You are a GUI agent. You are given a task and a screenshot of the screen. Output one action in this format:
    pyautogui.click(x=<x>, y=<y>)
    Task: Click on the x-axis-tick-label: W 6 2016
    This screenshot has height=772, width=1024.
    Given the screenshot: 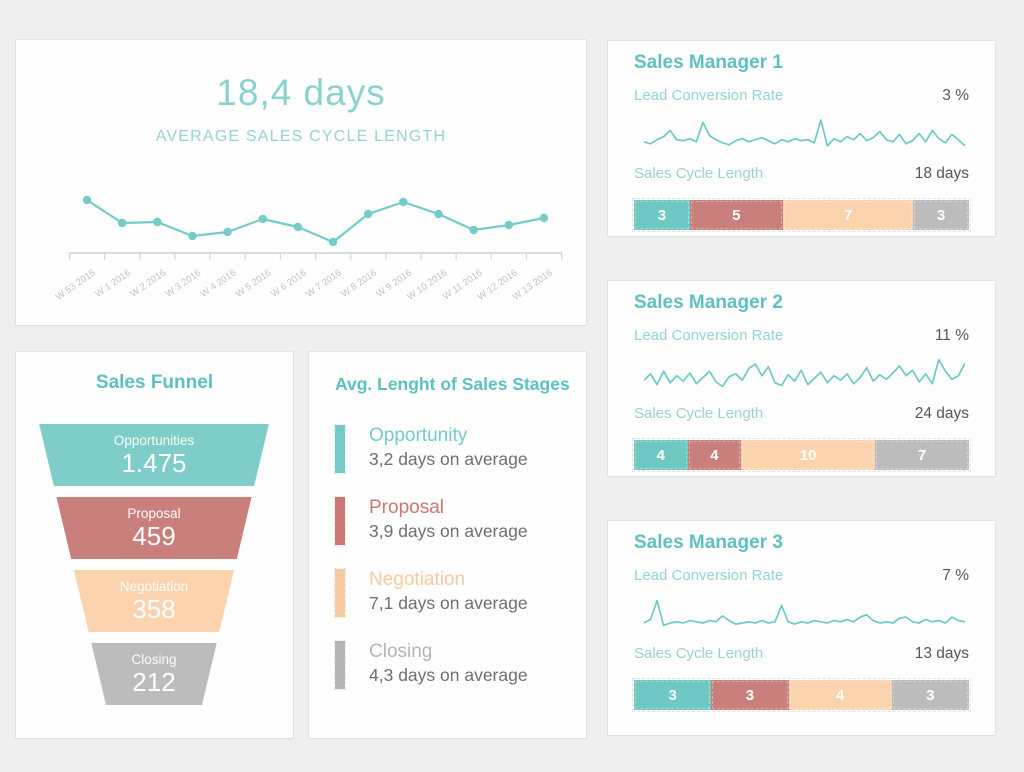 What is the action you would take?
    pyautogui.click(x=289, y=283)
    